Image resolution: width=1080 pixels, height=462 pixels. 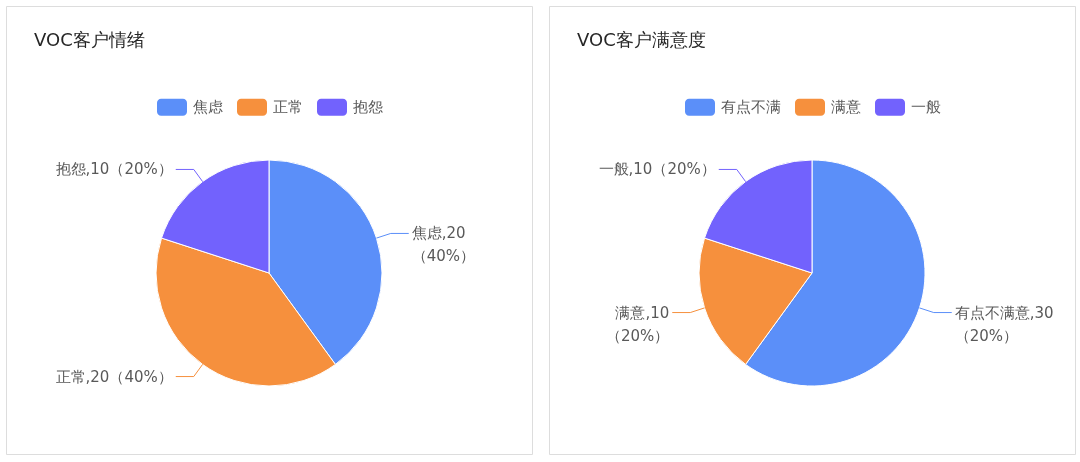 What do you see at coordinates (114, 376) in the screenshot?
I see `data-label: 正常,20（40%）` at bounding box center [114, 376].